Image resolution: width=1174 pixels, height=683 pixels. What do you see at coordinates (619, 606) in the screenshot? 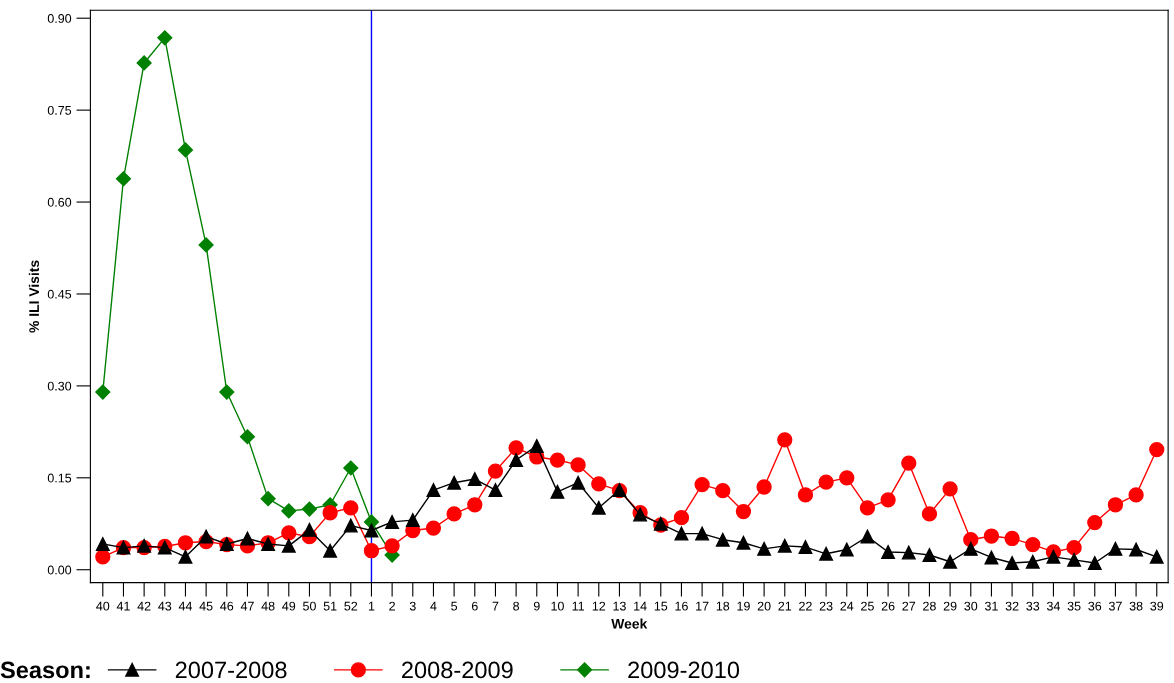
I see `x-tick-label: 13` at bounding box center [619, 606].